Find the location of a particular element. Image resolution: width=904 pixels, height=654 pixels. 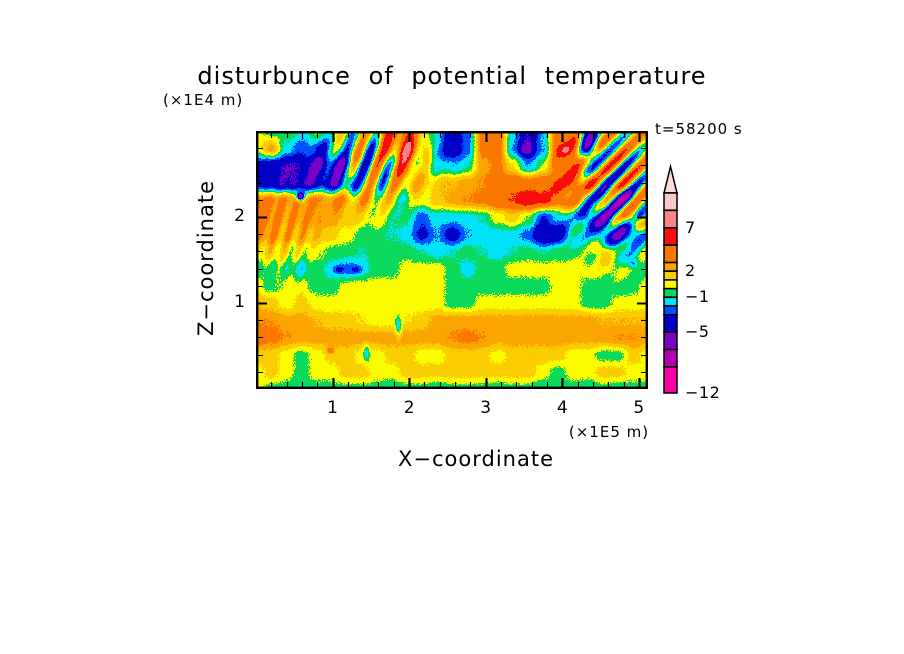

z-axis-title: Z−coordinate is located at coordinates (206, 258).